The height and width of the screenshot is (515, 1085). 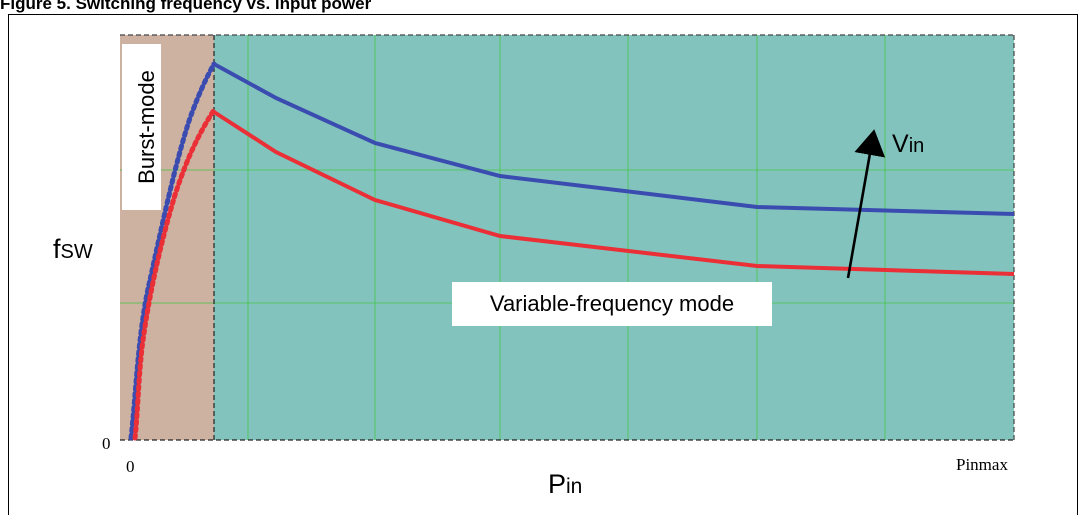 What do you see at coordinates (866, 204) in the screenshot?
I see `vin-increase-arrow` at bounding box center [866, 204].